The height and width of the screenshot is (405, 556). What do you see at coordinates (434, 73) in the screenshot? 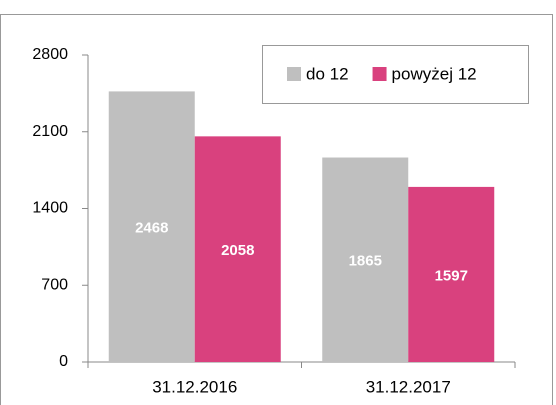
I see `legend-label: powyżej 12` at bounding box center [434, 73].